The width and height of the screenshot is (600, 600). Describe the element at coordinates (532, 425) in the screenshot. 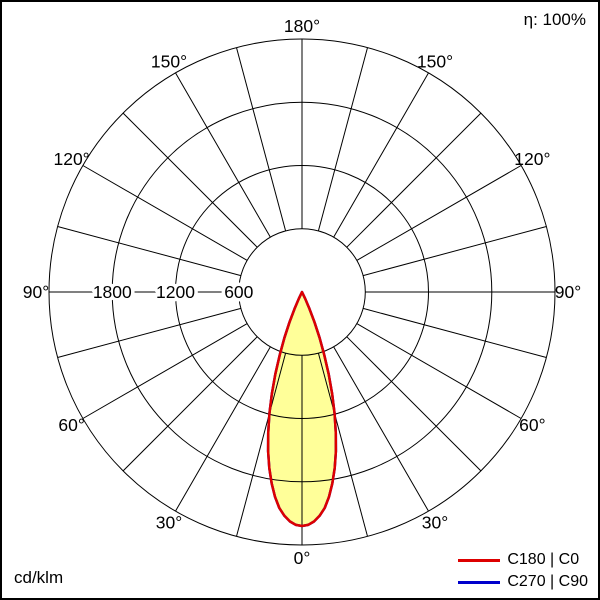

I see `angle-label-60-right: 60°` at that location.